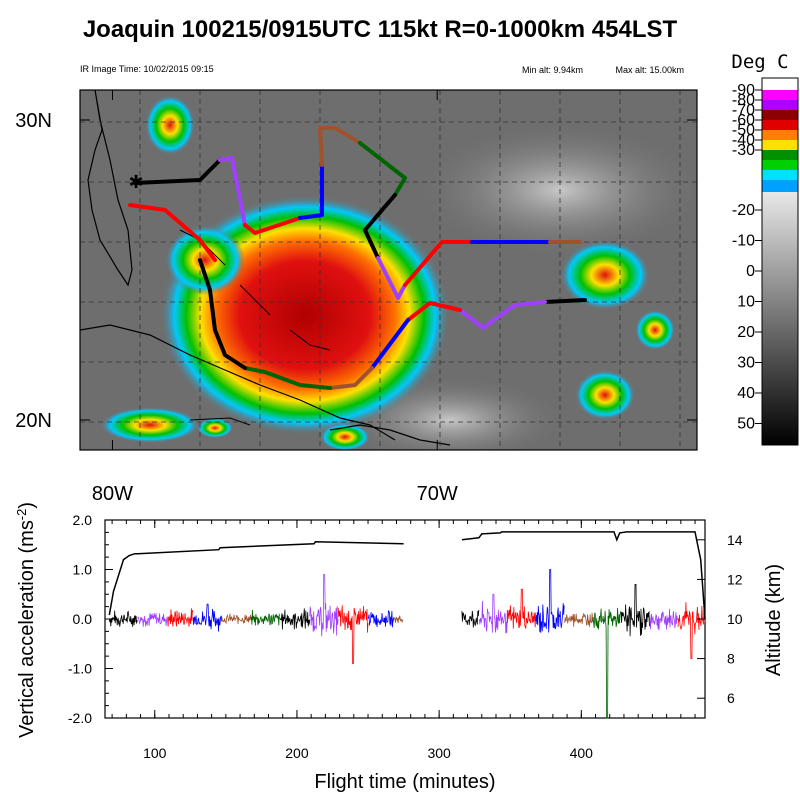 The width and height of the screenshot is (800, 800). I want to click on colorbar-label: -60, so click(743, 120).